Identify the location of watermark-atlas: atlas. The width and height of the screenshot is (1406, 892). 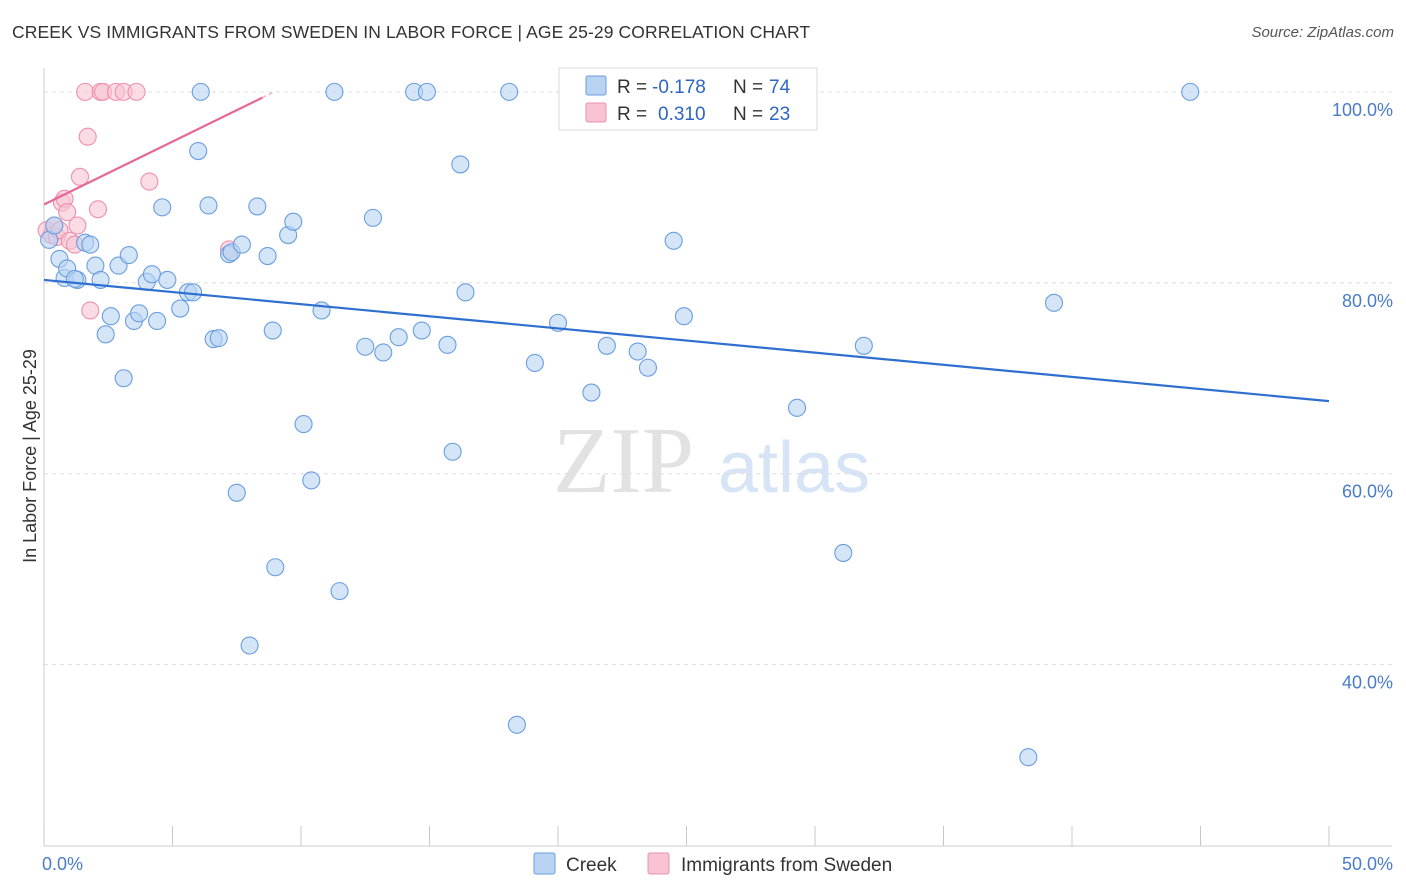
(794, 468).